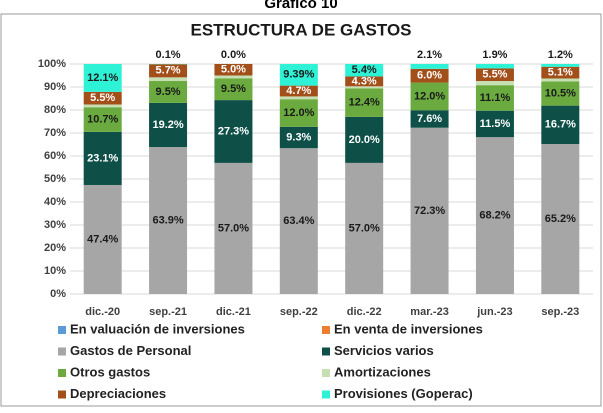 The width and height of the screenshot is (603, 413). Describe the element at coordinates (157, 328) in the screenshot. I see `legend-label: En valuación de inversiones` at that location.